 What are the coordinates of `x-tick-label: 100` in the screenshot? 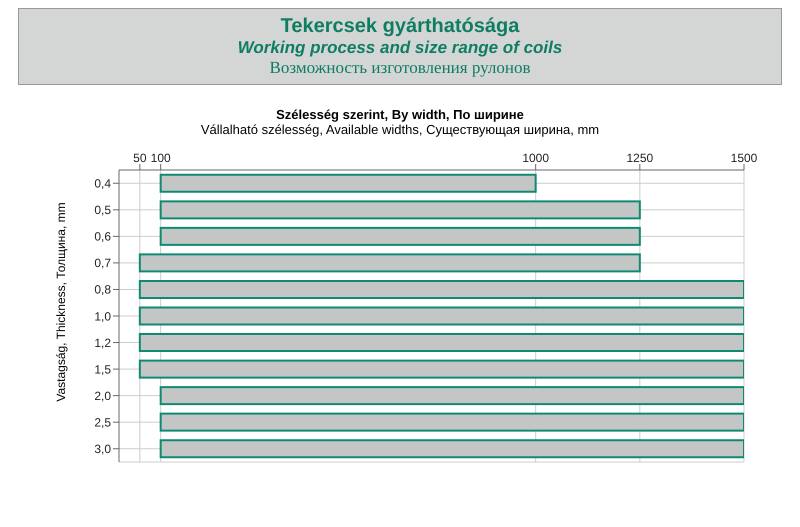 It's located at (160, 158).